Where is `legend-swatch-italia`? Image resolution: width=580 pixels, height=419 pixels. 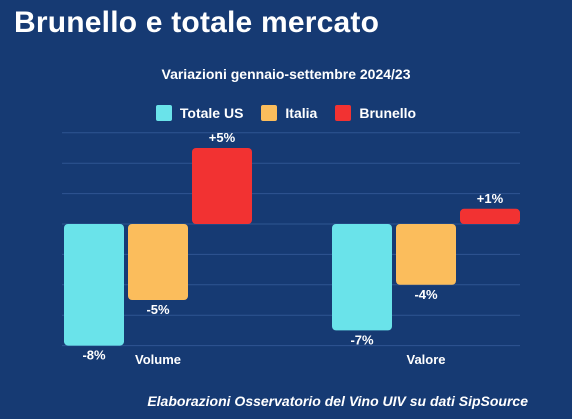 legend-swatch-italia is located at coordinates (269, 113).